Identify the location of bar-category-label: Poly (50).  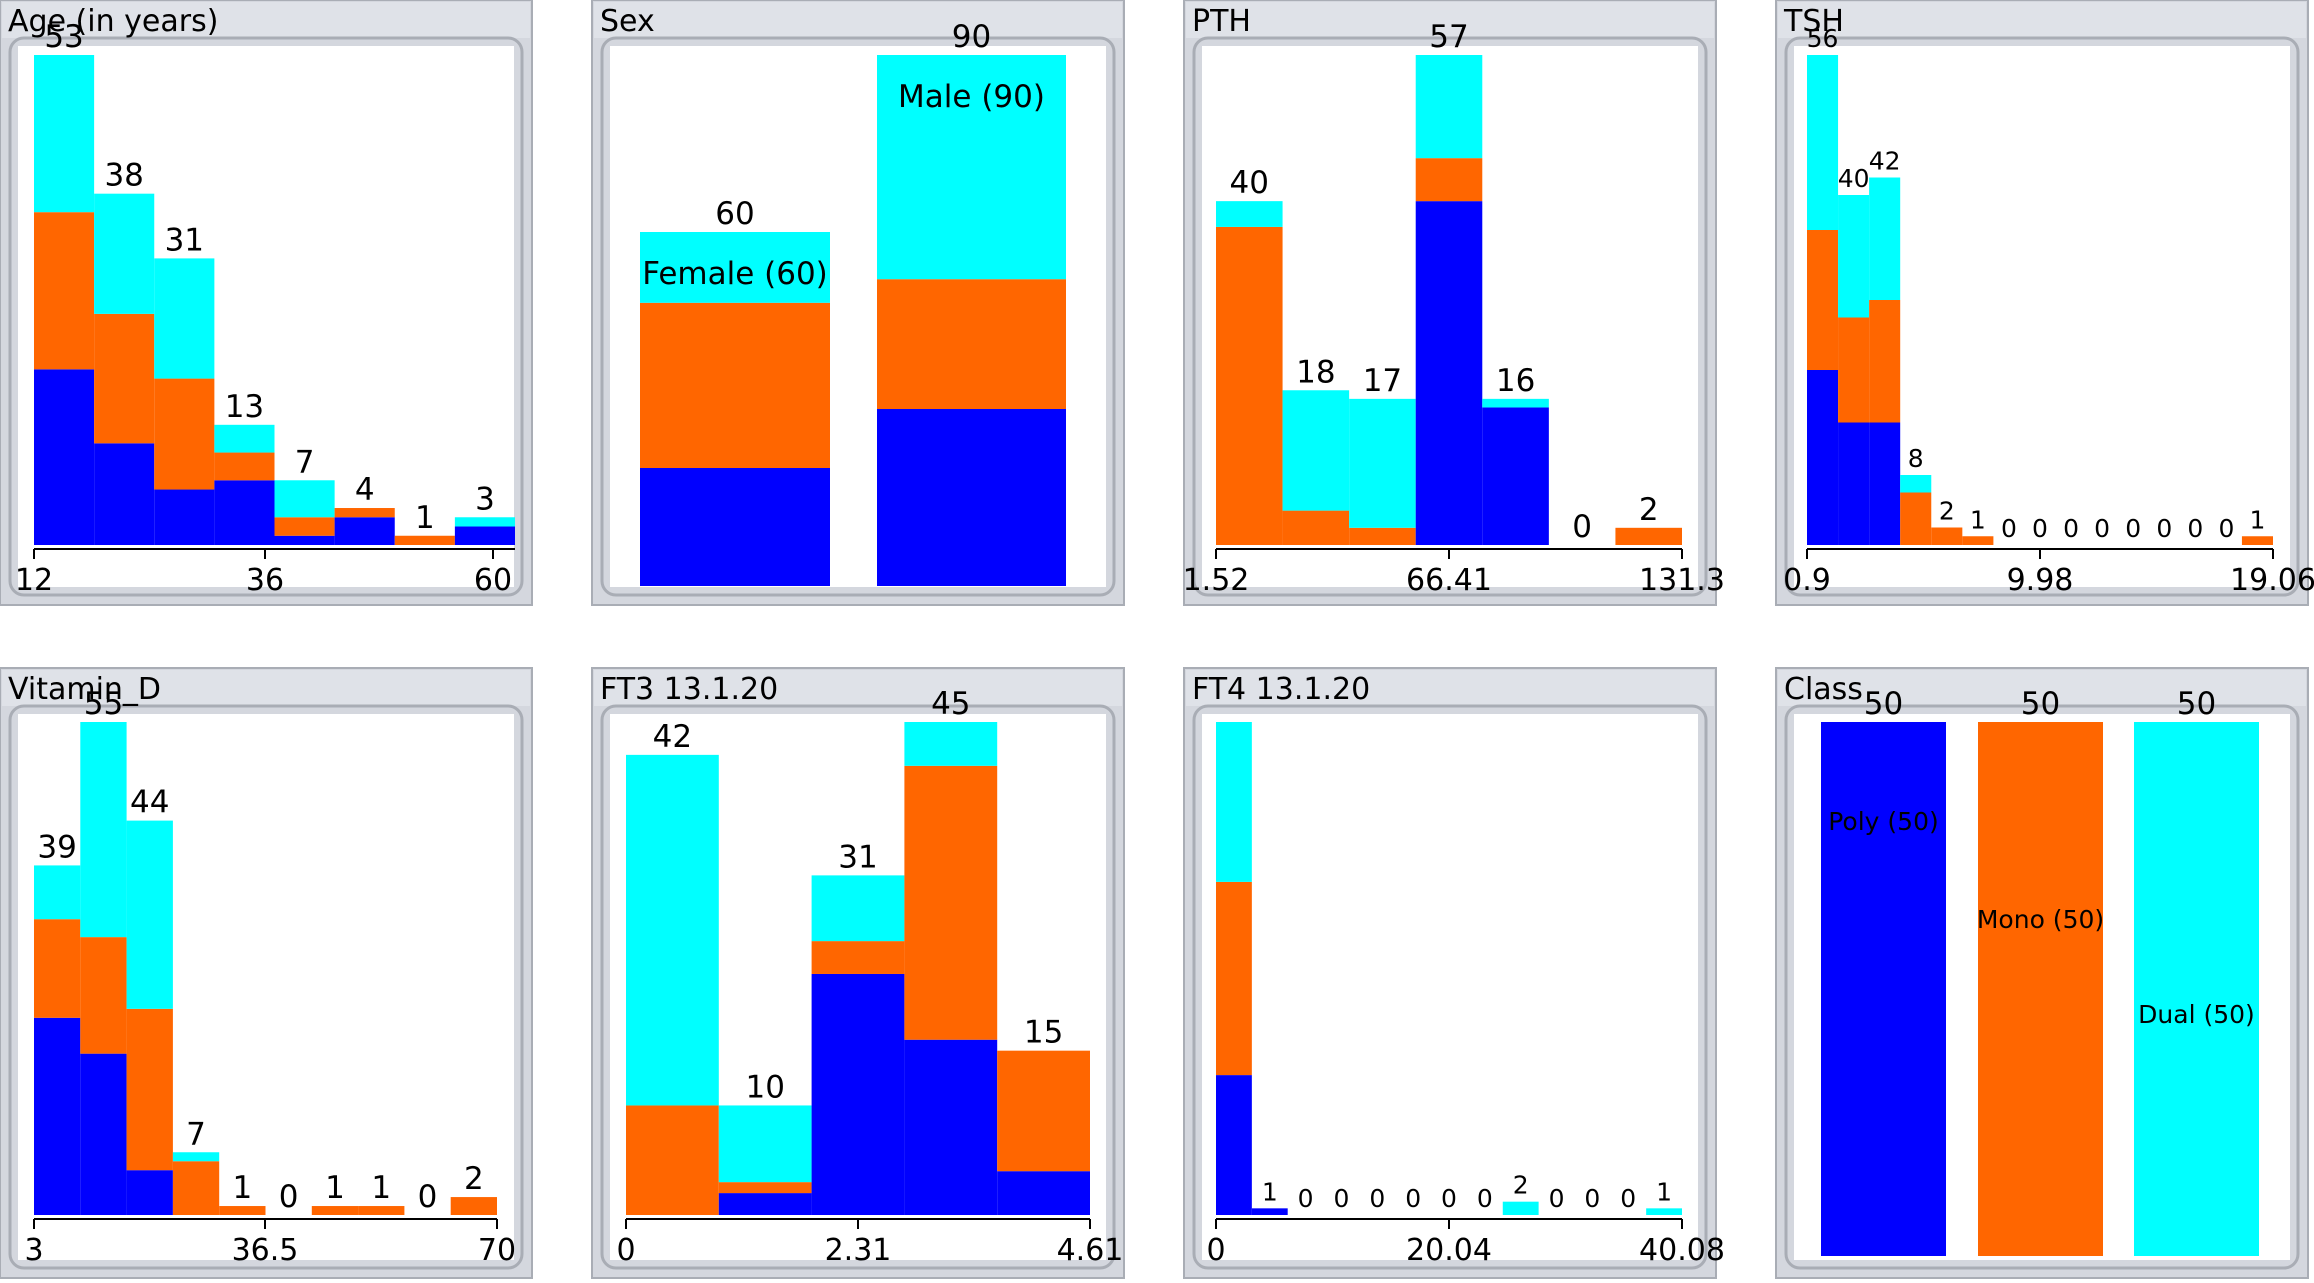
(1883, 821).